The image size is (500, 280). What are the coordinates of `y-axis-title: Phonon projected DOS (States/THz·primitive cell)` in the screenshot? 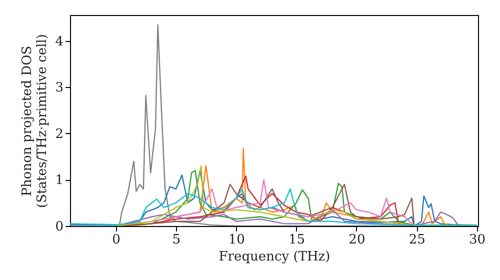 It's located at (35, 121).